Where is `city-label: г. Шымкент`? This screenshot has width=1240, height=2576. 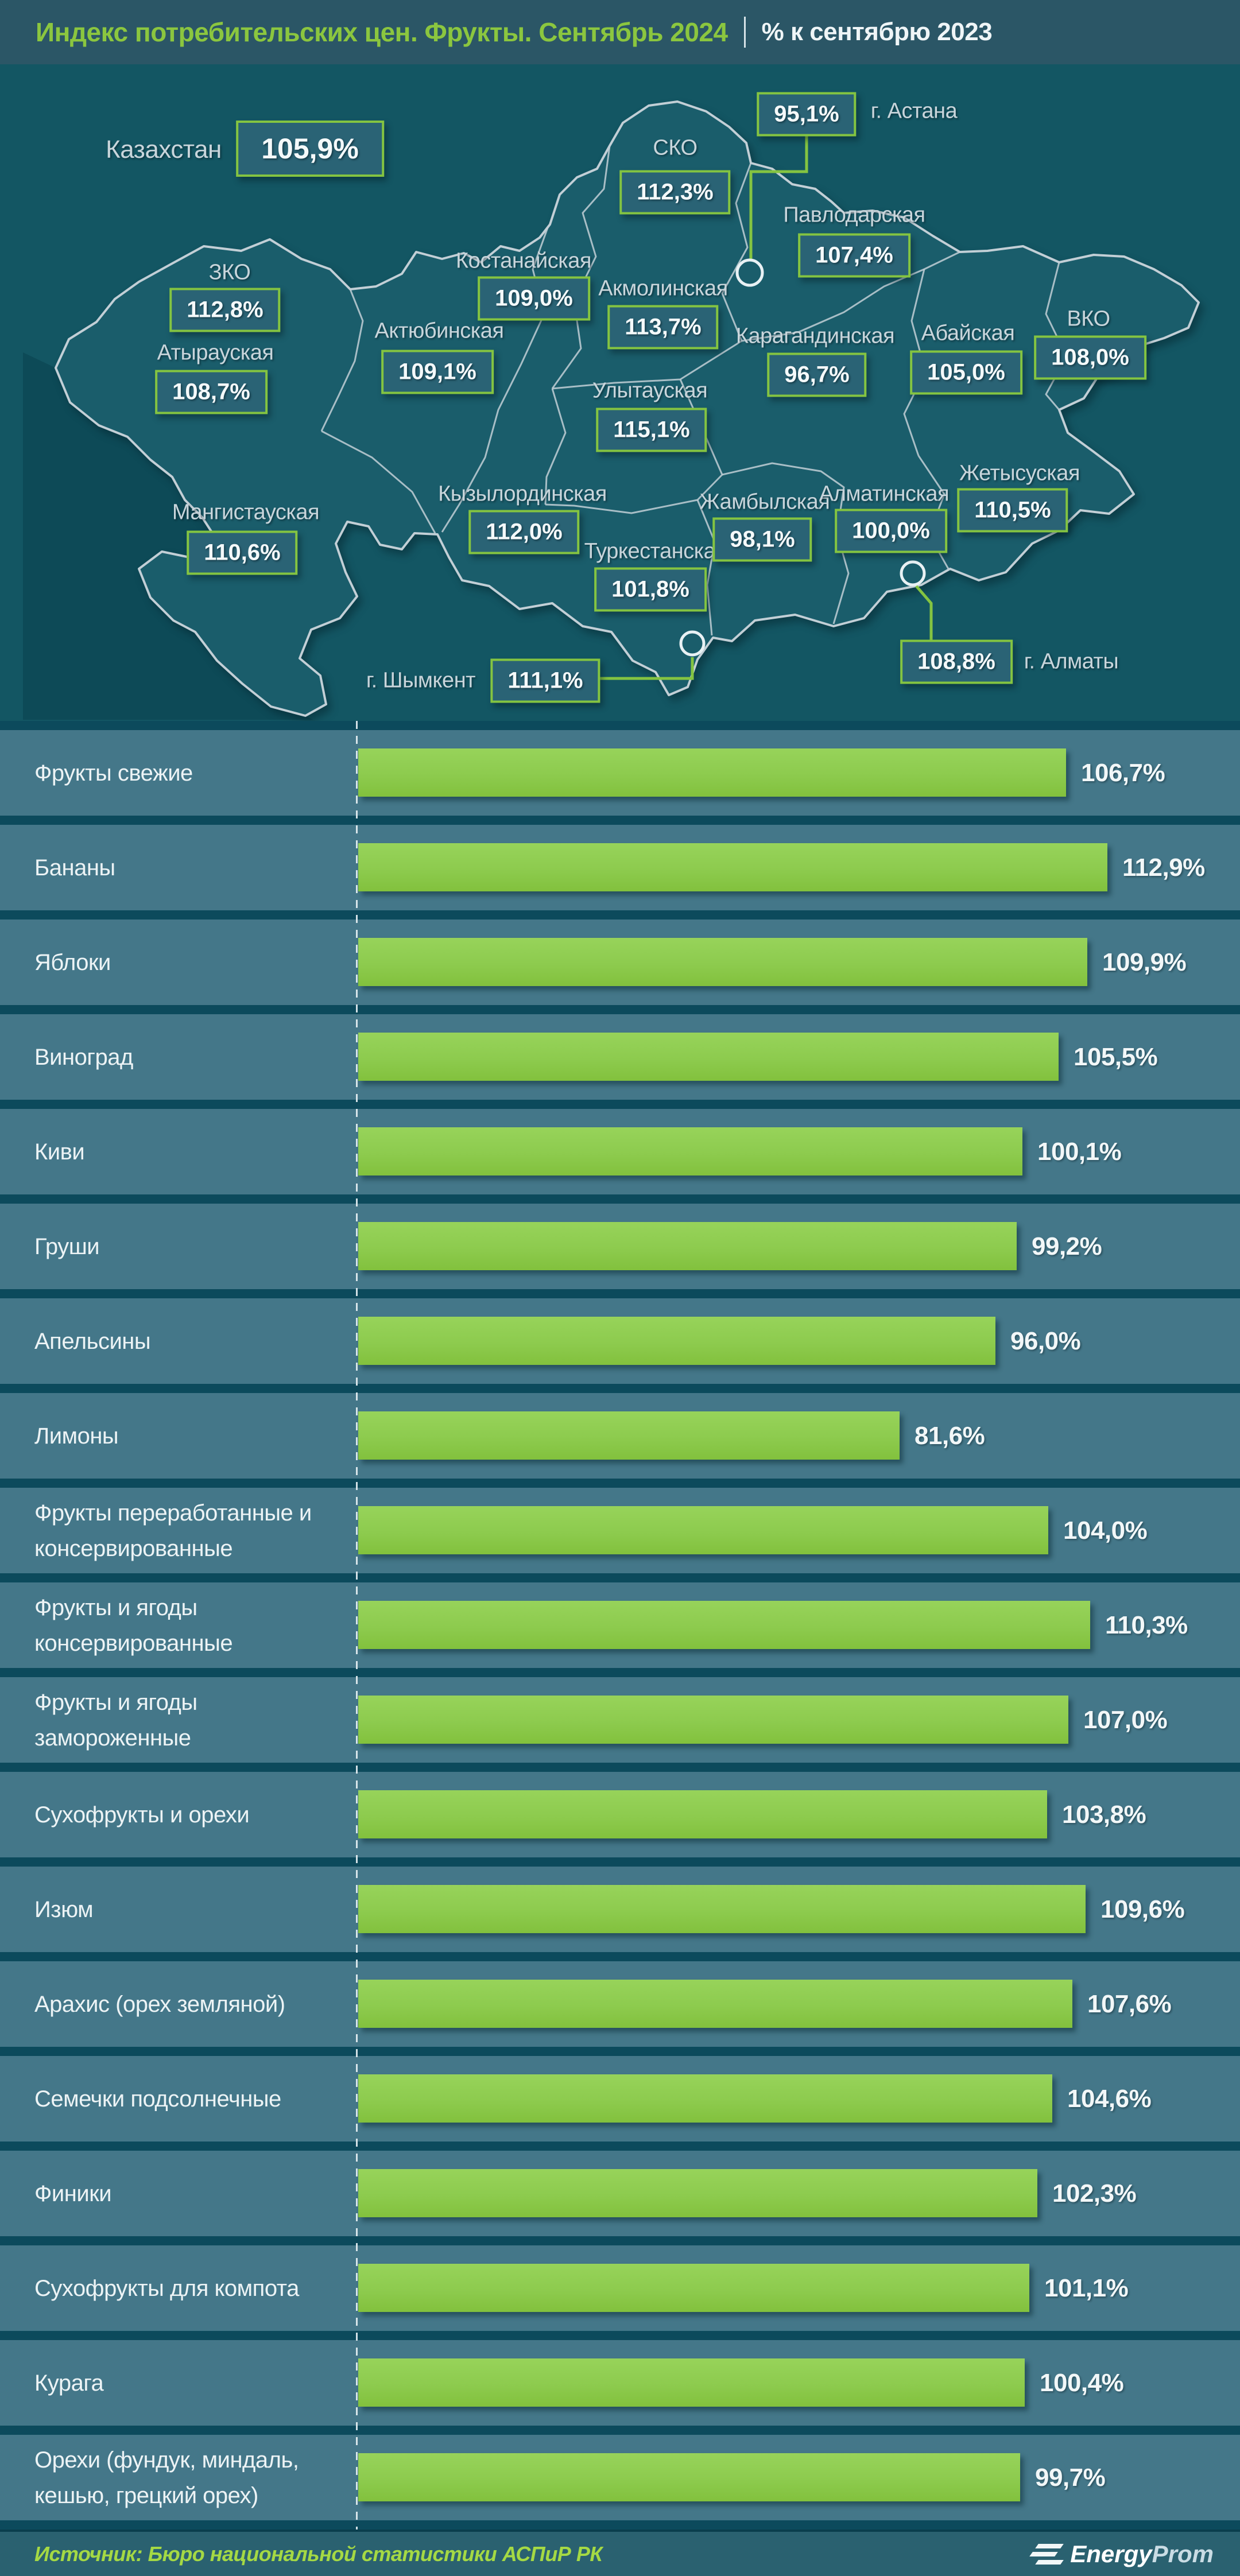 city-label: г. Шымкент is located at coordinates (421, 680).